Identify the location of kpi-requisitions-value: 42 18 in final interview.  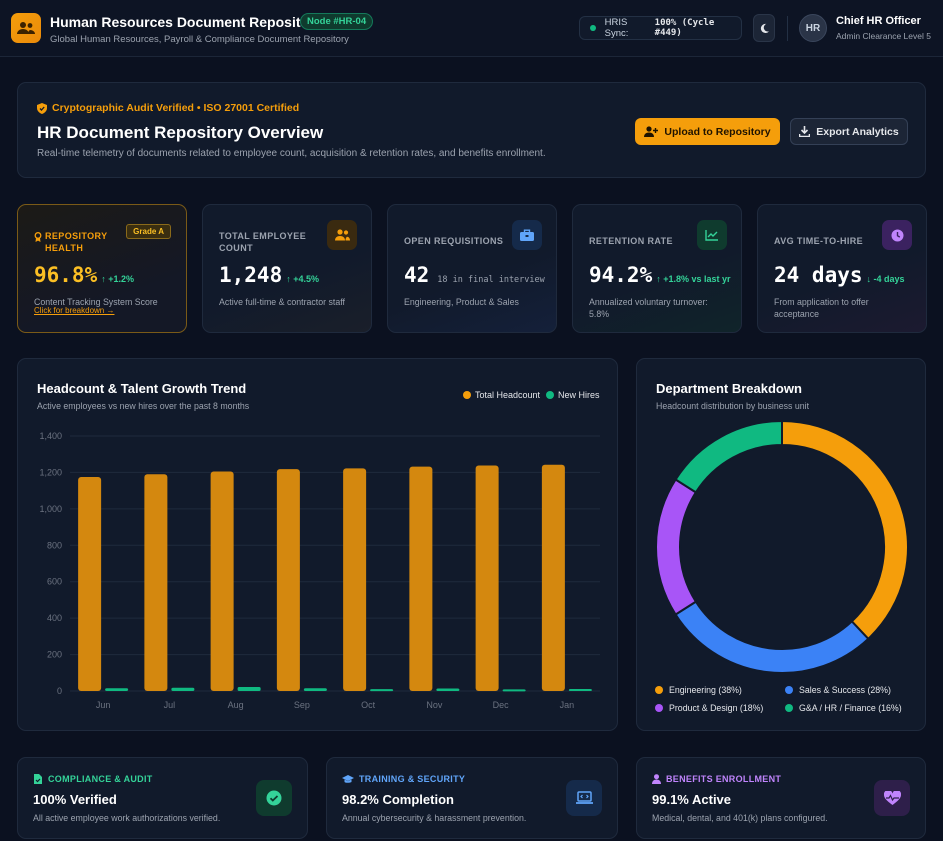
(474, 275).